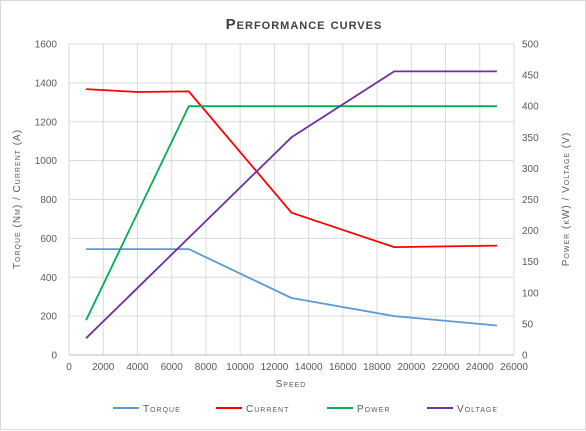 The height and width of the screenshot is (431, 586). I want to click on legend: Torque Current Power Voltage, so click(305, 409).